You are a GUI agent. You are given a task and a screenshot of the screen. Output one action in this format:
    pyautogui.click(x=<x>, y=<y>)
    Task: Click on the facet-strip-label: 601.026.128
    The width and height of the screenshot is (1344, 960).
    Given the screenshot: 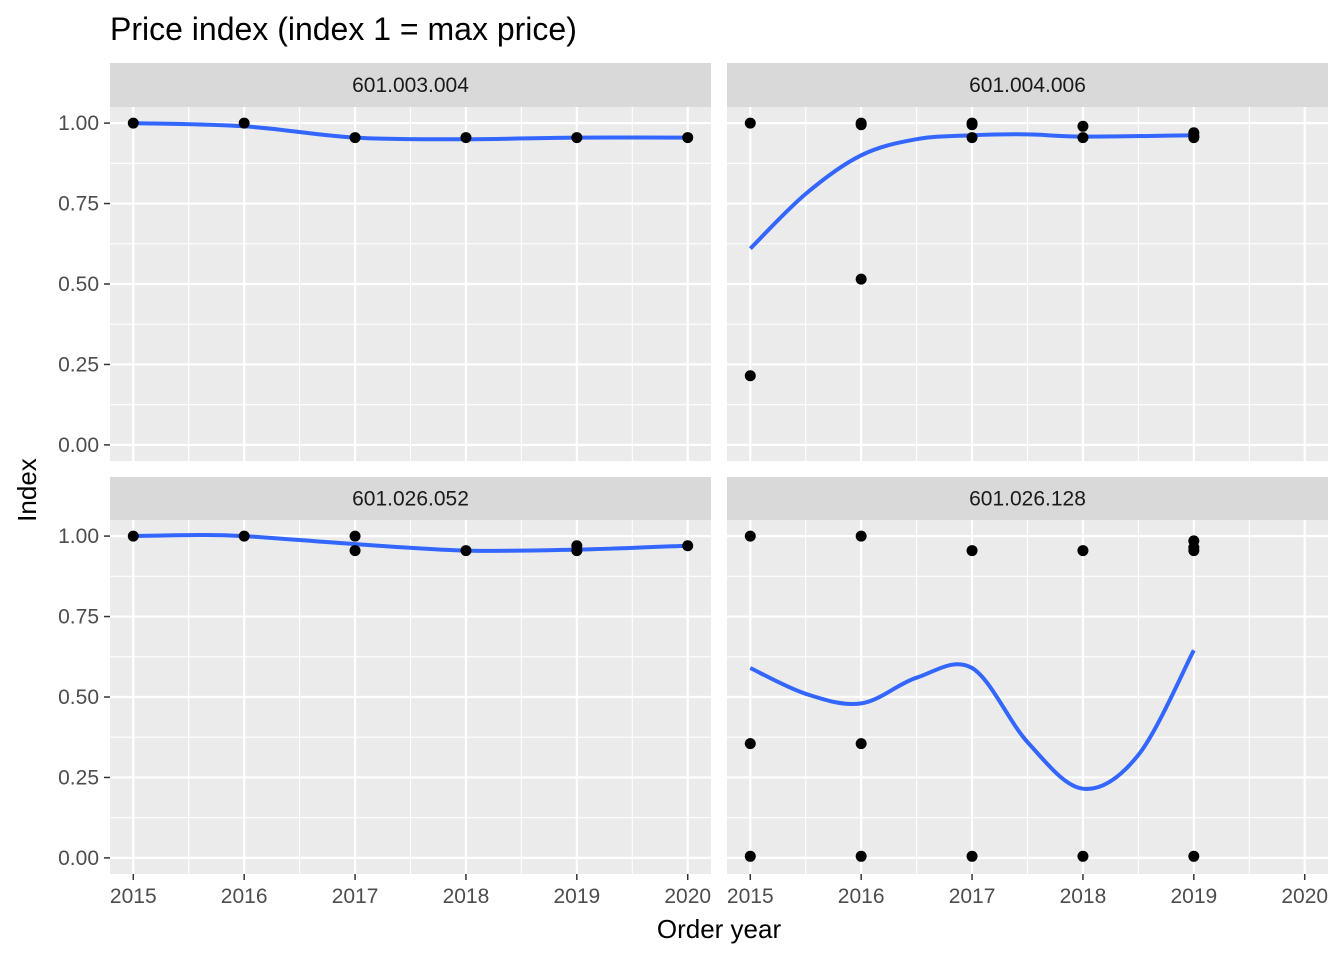 What is the action you would take?
    pyautogui.click(x=1027, y=499)
    